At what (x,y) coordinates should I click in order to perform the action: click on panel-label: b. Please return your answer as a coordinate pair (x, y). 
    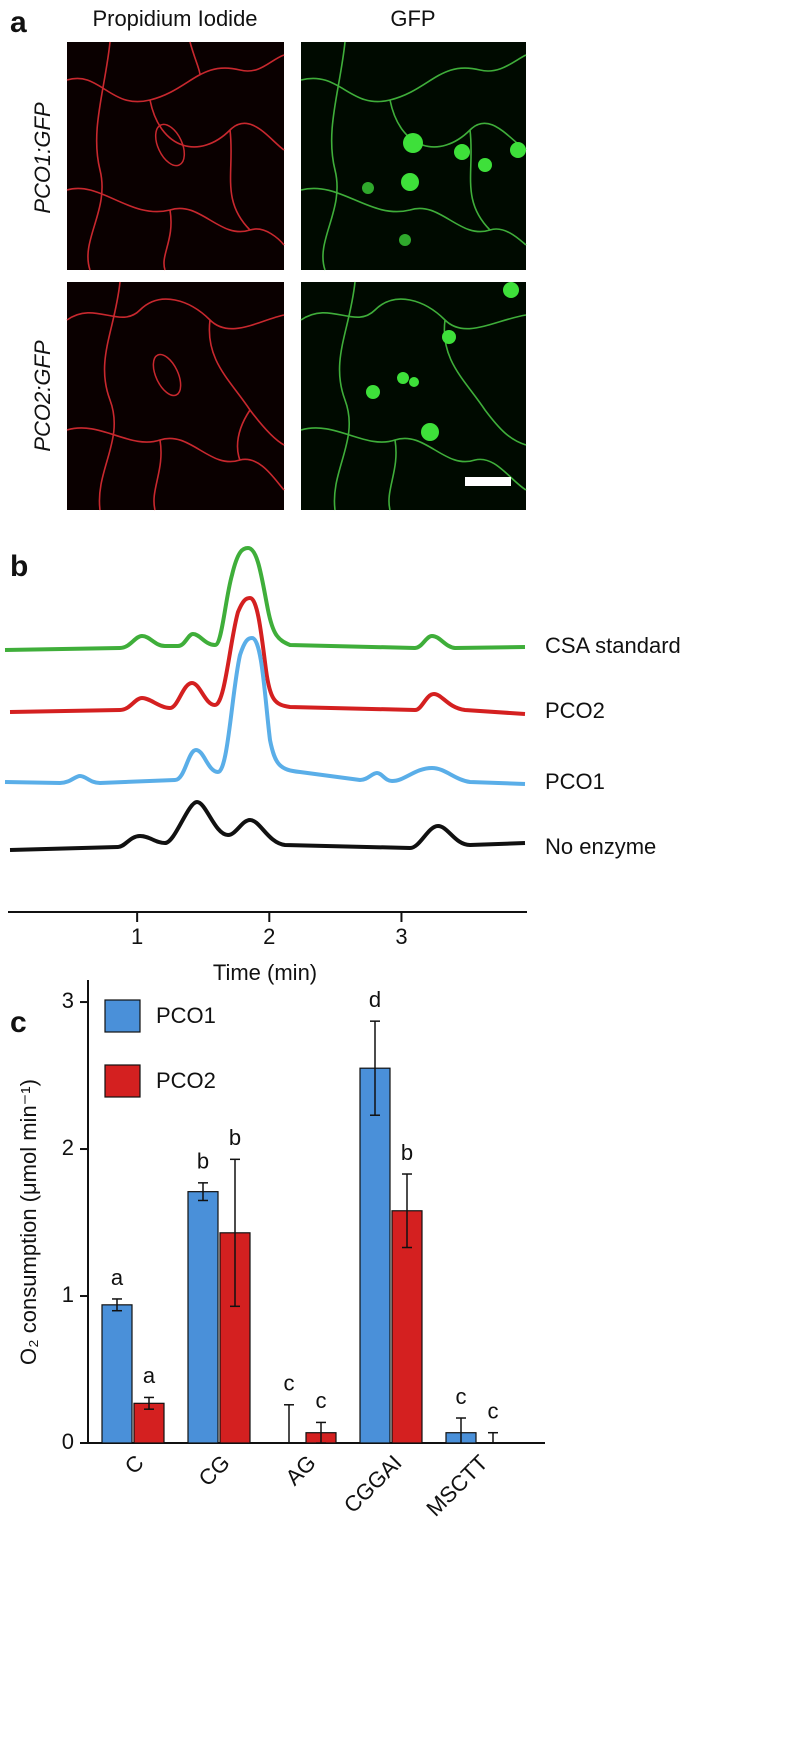
    Looking at the image, I should click on (19, 566).